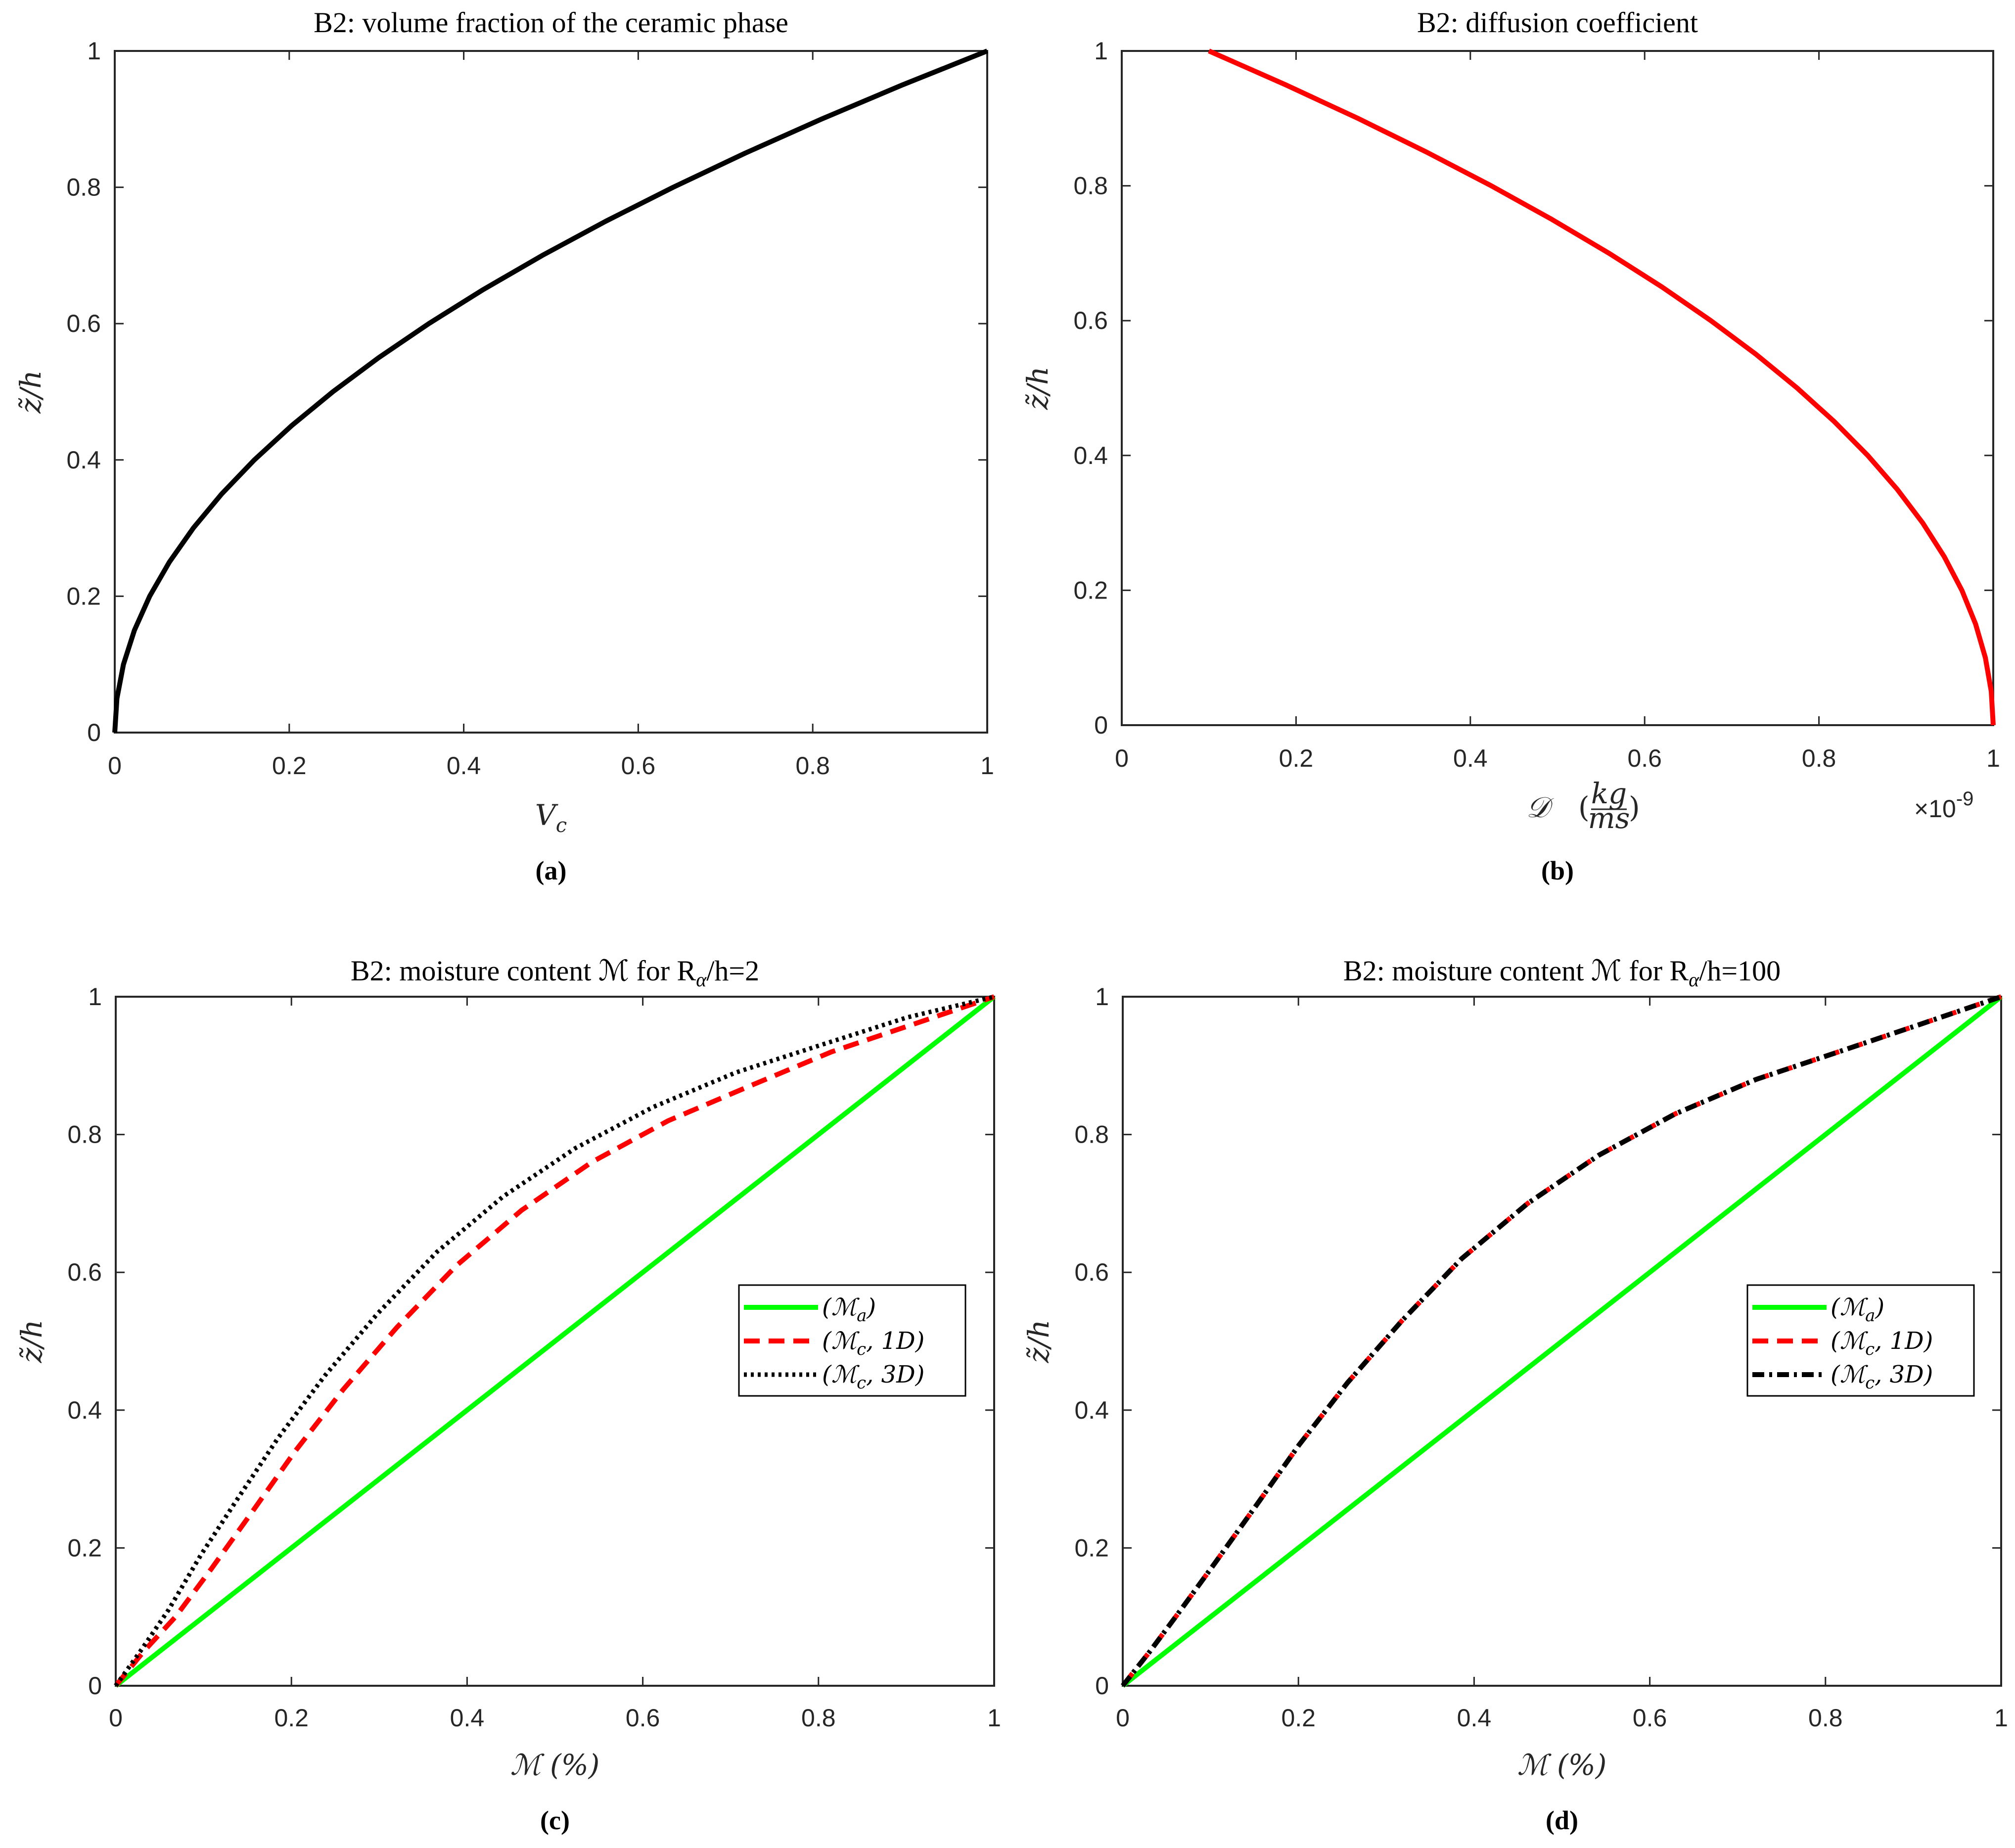 This screenshot has width=2015, height=1848. What do you see at coordinates (1540, 807) in the screenshot?
I see `x-axis-label-main: 𝒟` at bounding box center [1540, 807].